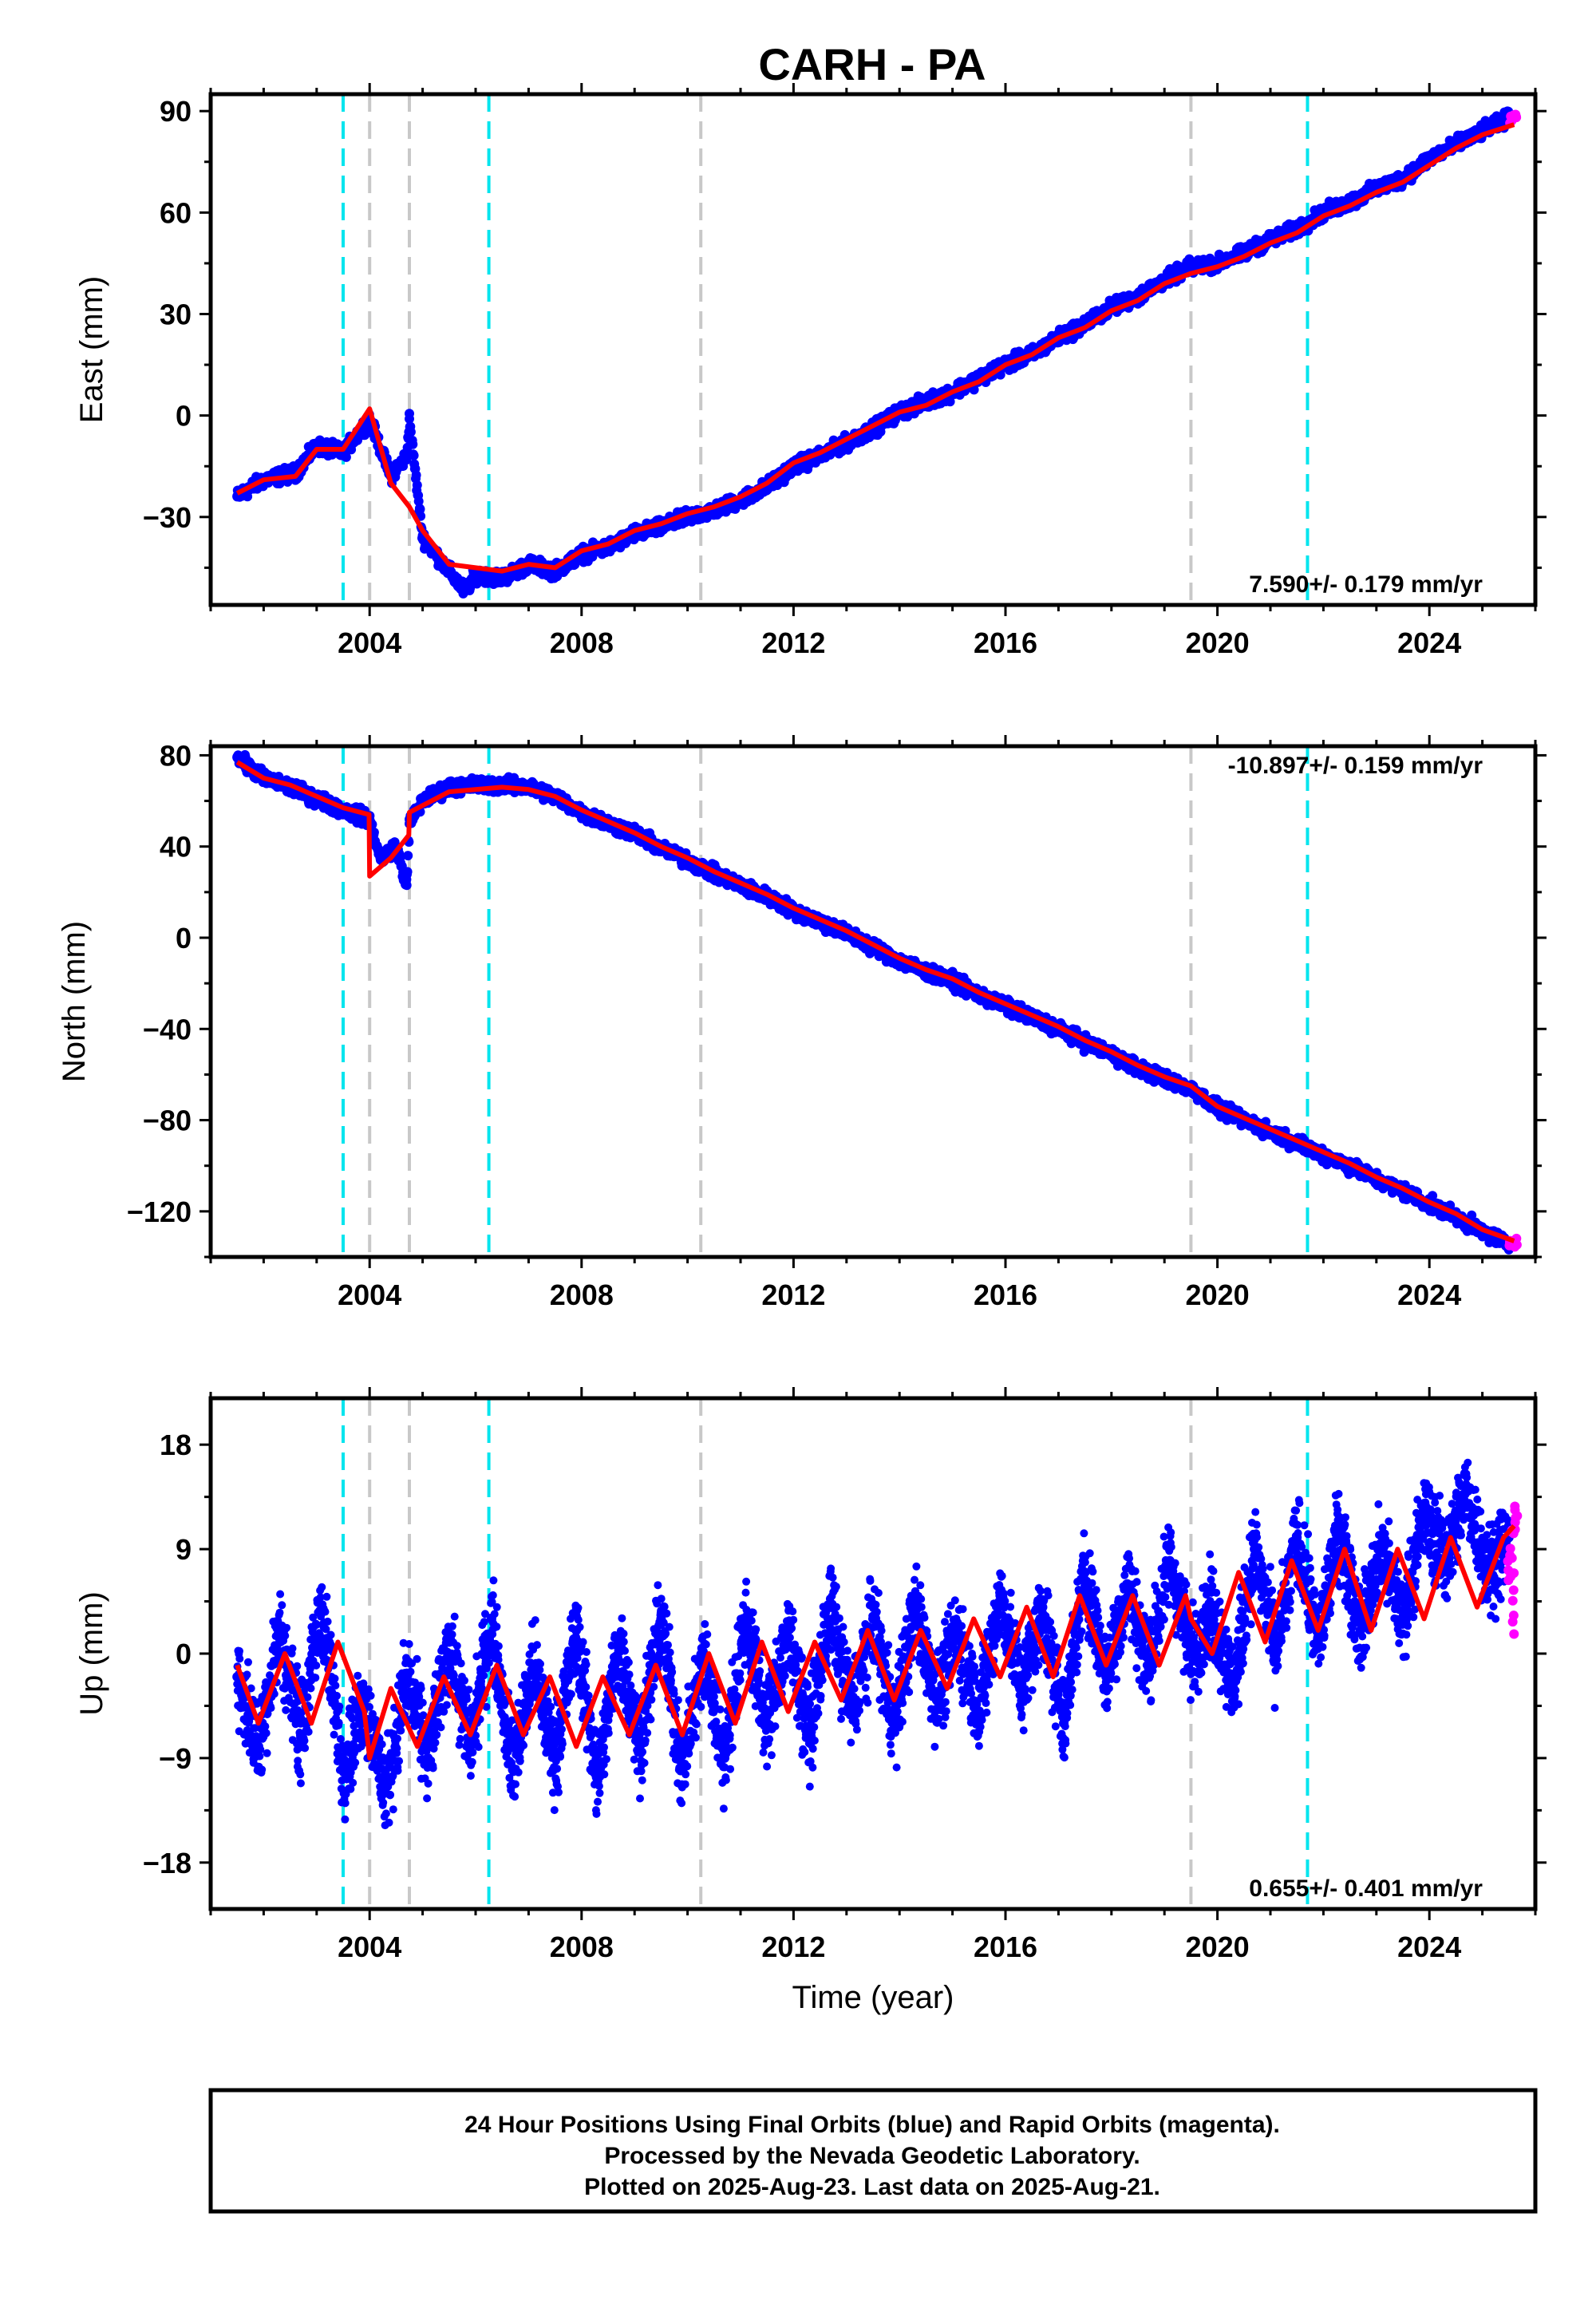  Describe the element at coordinates (184, 416) in the screenshot. I see `east-y-tick-label: 0` at that location.